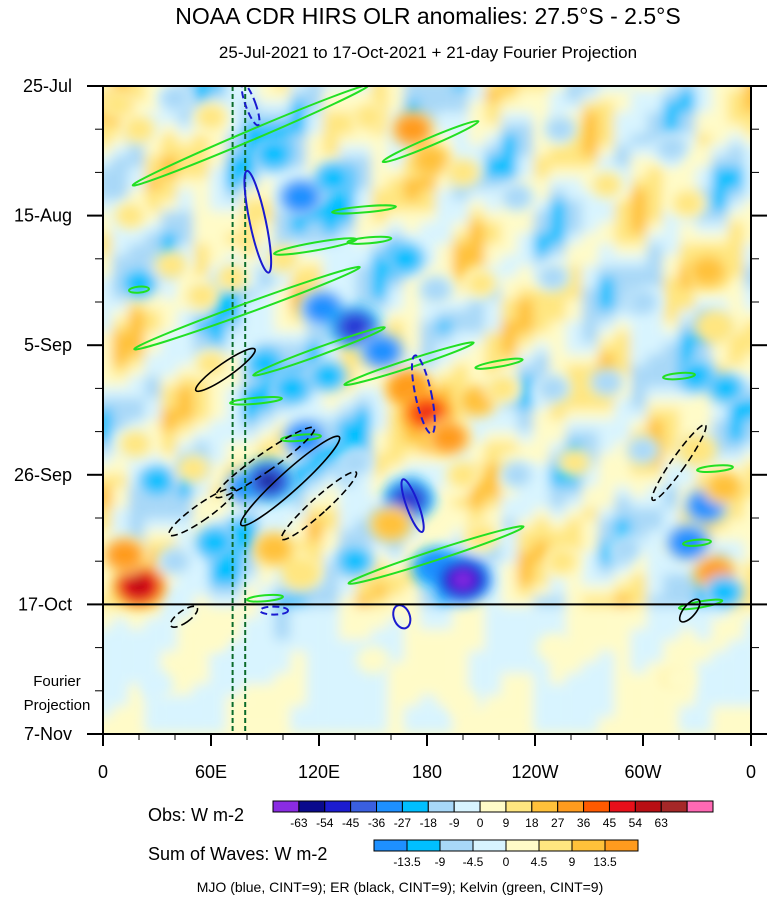 Image resolution: width=771 pixels, height=900 pixels. What do you see at coordinates (299, 823) in the screenshot?
I see `obs-colorbar-tick-label: -63` at bounding box center [299, 823].